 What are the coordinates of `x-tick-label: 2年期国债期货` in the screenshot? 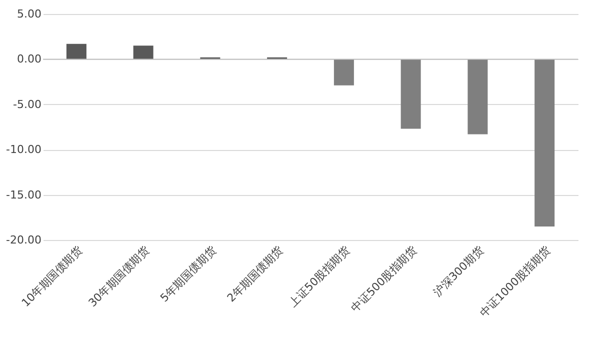 It's located at (255, 274).